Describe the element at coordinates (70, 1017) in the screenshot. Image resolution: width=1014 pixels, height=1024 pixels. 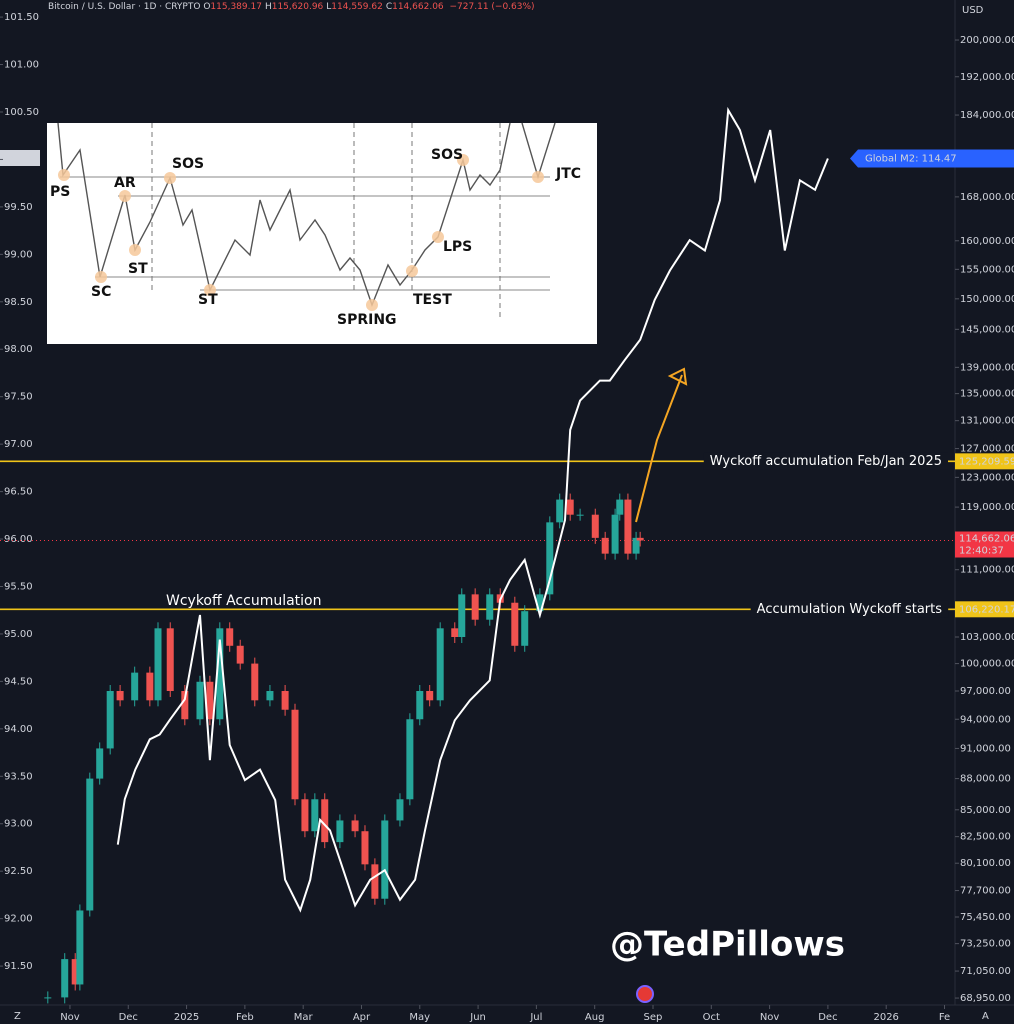
I see `x-tick-label: Nov` at that location.